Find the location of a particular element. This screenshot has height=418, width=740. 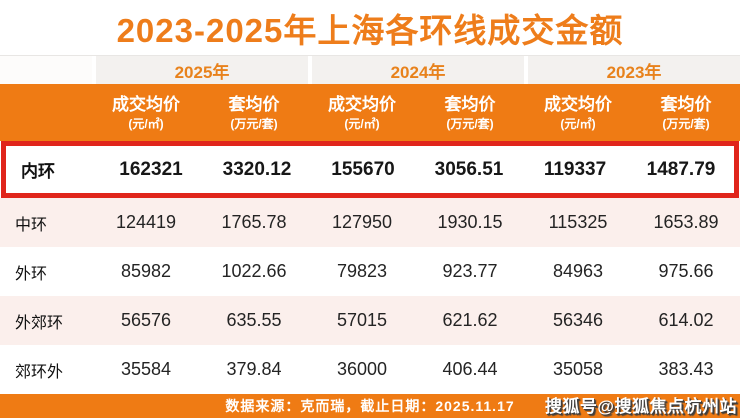

value-cell: 119337 is located at coordinates (575, 169).